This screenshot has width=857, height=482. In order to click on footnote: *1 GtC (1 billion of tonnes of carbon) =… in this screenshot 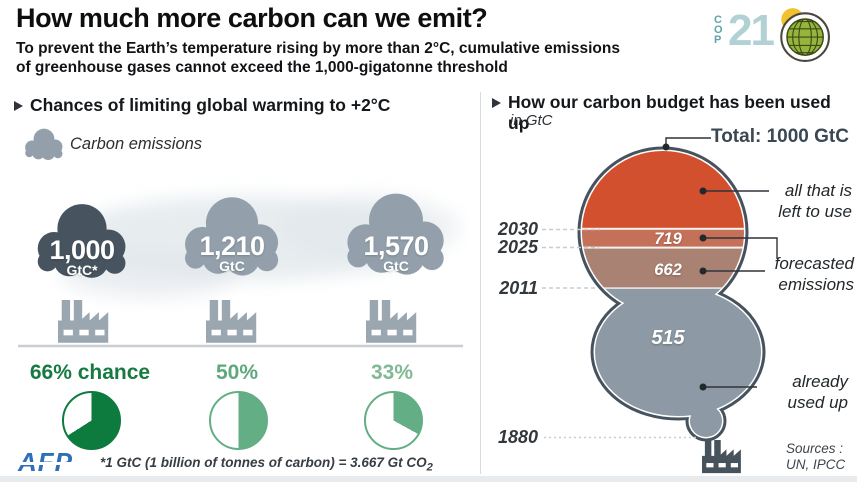, I will do `click(270, 464)`.